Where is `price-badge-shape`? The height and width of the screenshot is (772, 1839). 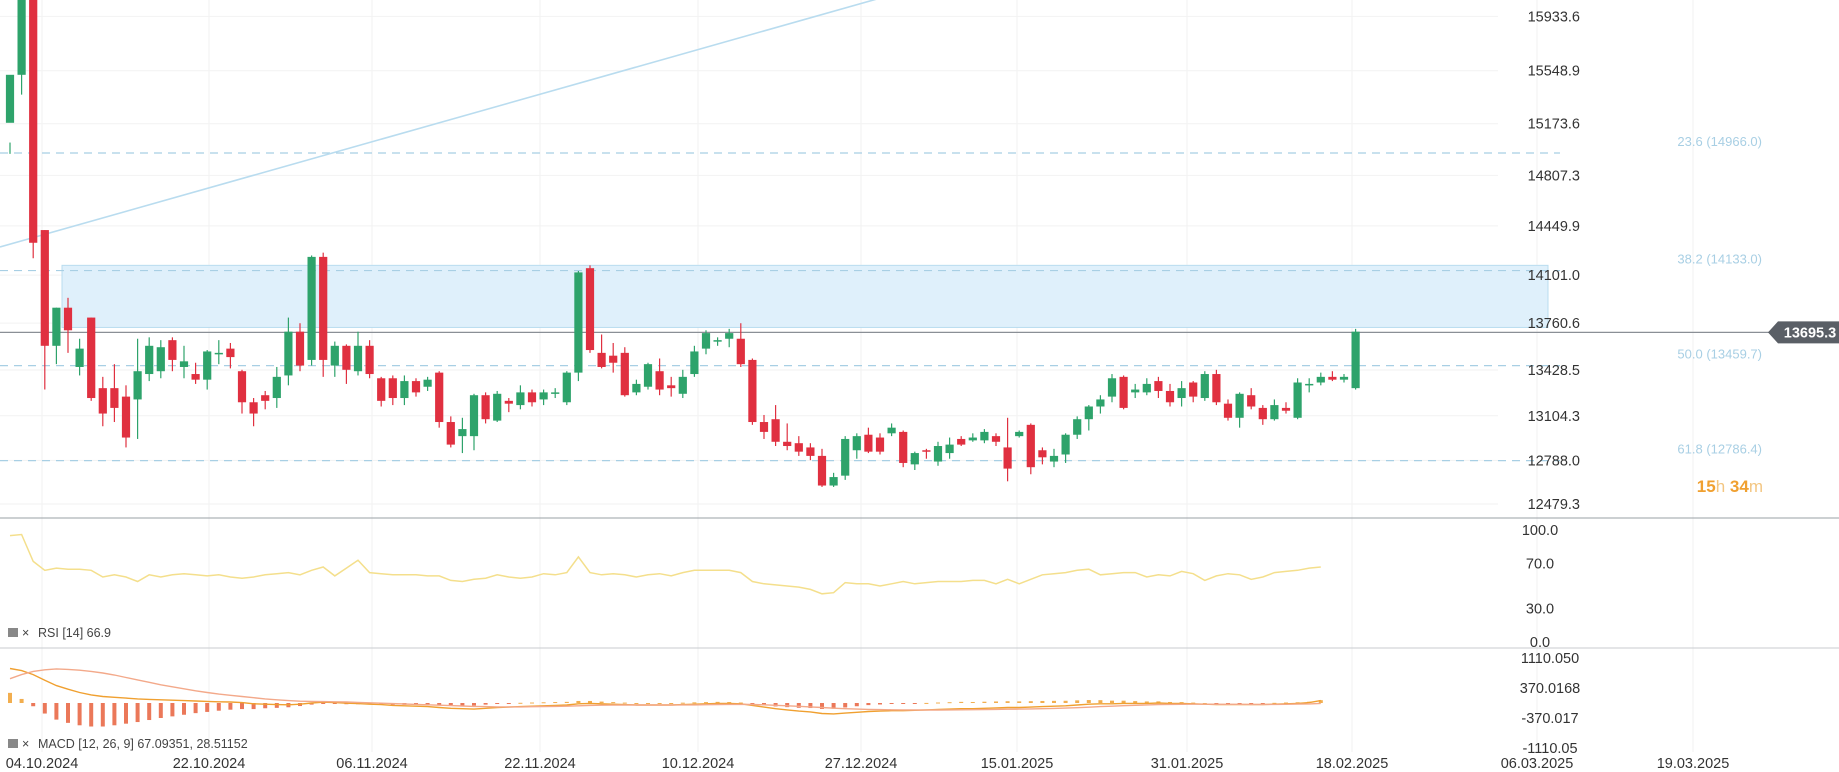 price-badge-shape is located at coordinates (1803, 332).